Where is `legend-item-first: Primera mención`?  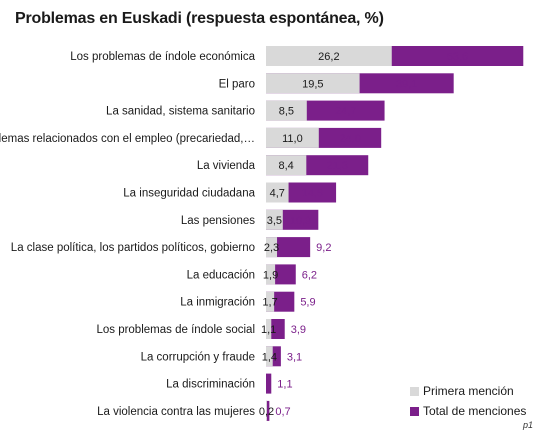 legend-item-first: Primera mención is located at coordinates (468, 391).